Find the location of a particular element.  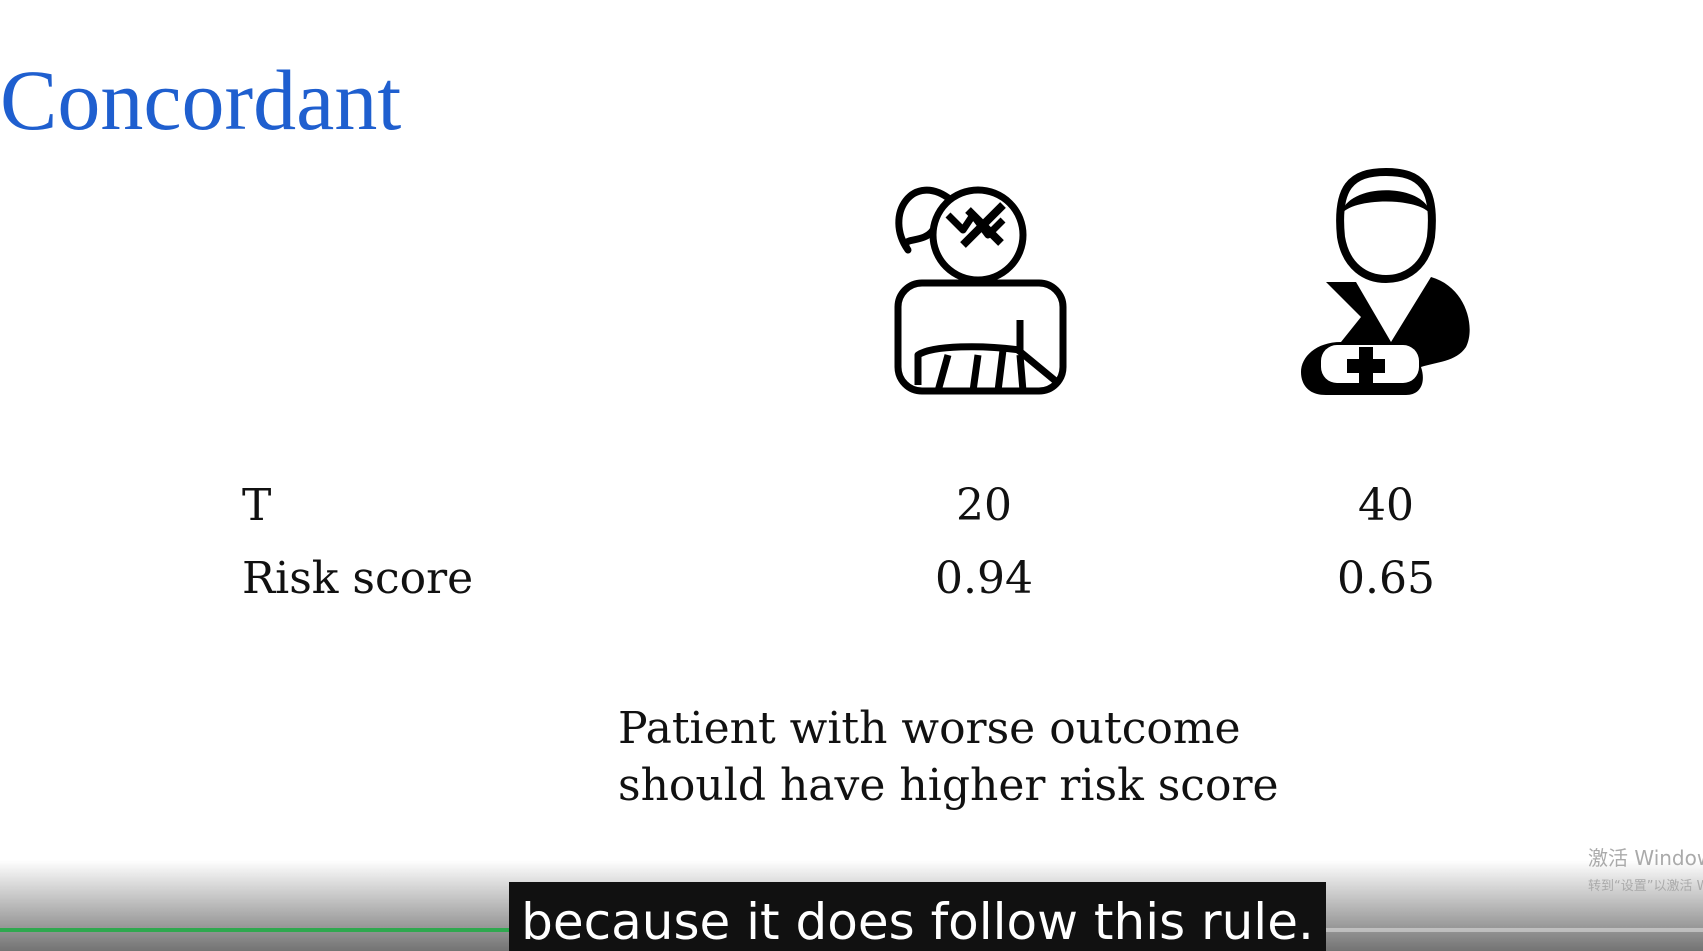

row-value: 0.65 is located at coordinates (1386, 578).